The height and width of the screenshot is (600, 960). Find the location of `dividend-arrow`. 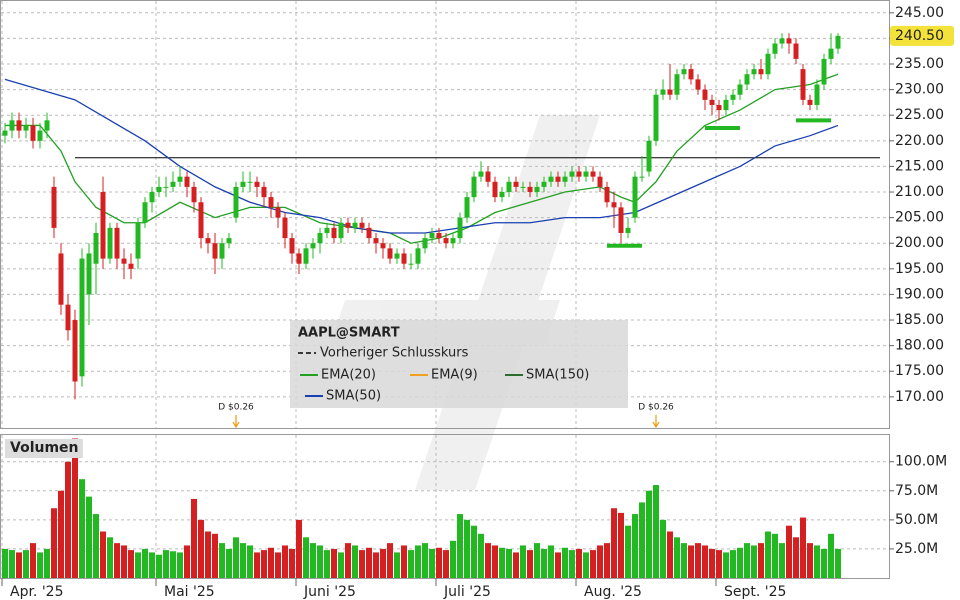

dividend-arrow is located at coordinates (236, 422).